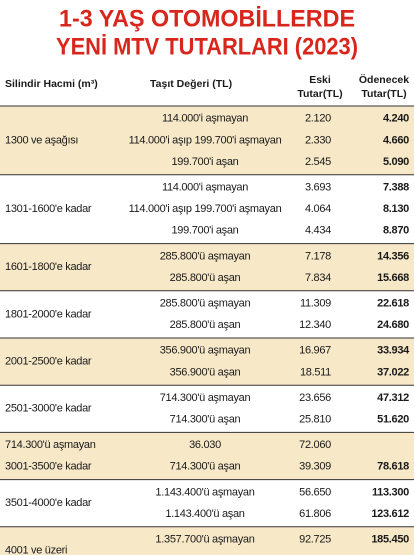  Describe the element at coordinates (315, 420) in the screenshot. I see `old-amount: 25.810` at that location.